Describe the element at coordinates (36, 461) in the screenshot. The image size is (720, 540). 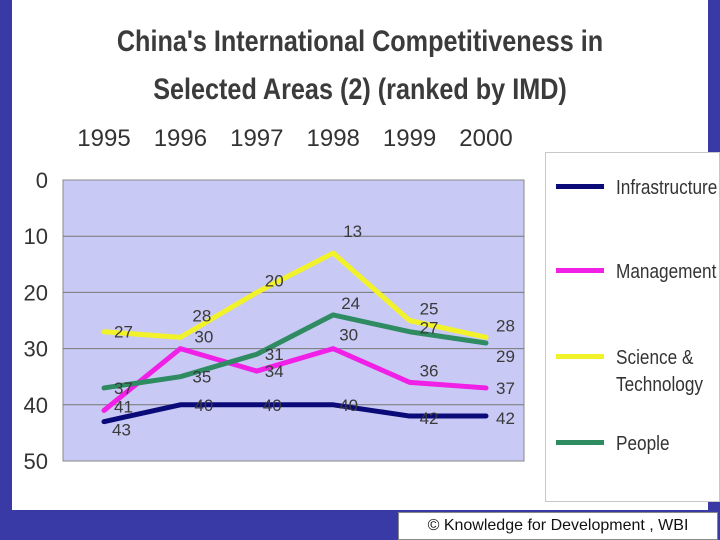
I see `y-tick-label: 50` at that location.